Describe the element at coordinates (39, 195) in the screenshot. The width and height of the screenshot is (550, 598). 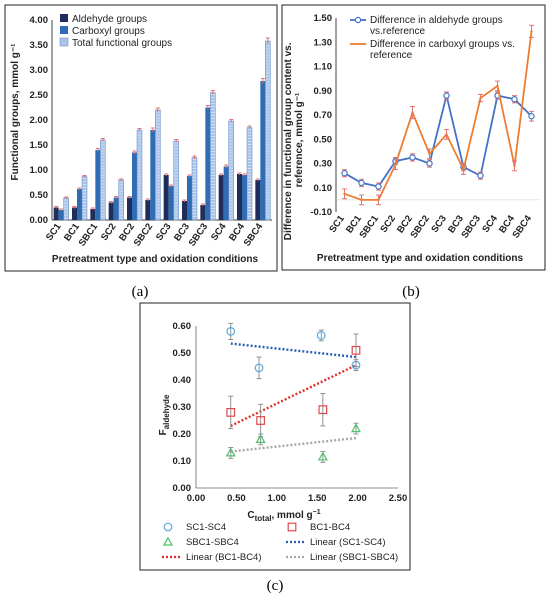
I see `panel-a-y-tick-label: 0.50` at that location.